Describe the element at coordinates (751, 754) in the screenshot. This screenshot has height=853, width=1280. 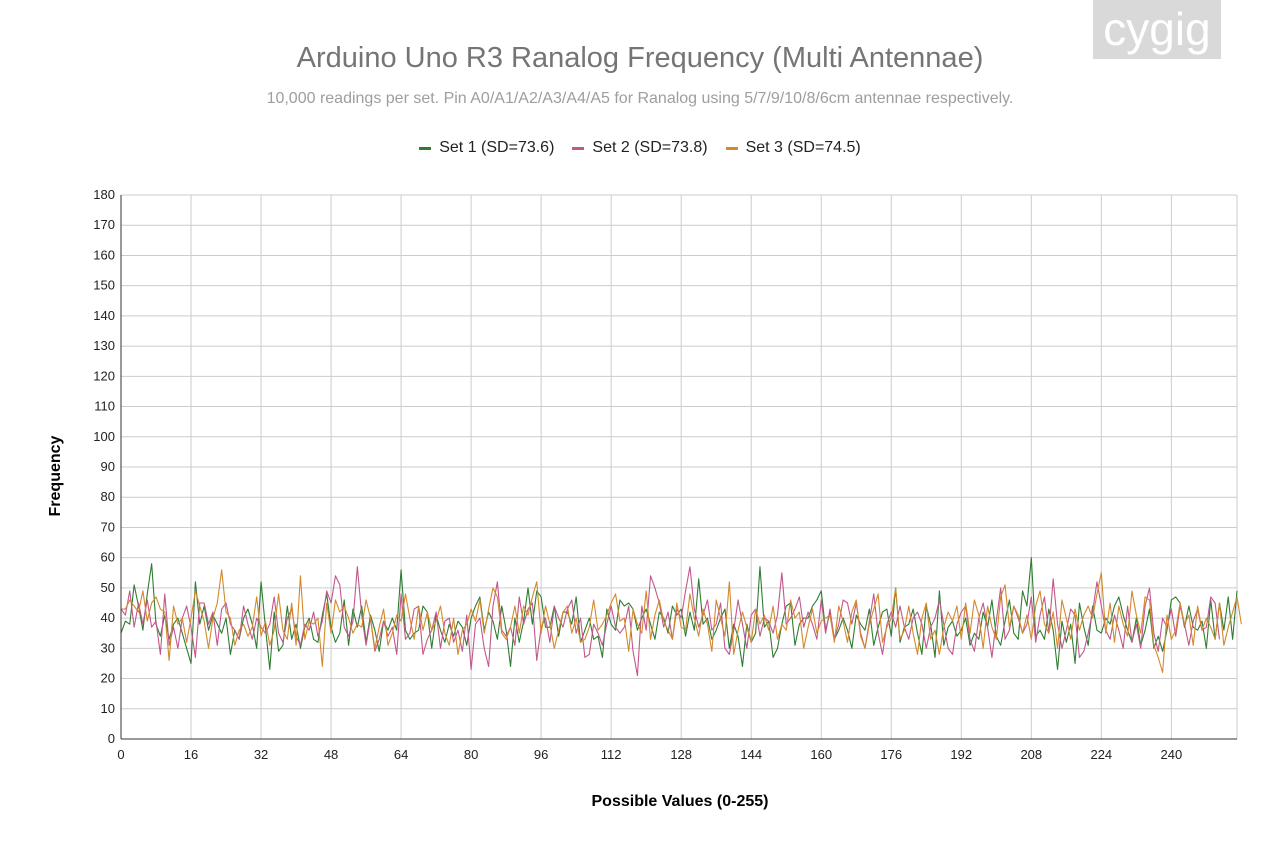
I see `x-tick-label: 144` at that location.